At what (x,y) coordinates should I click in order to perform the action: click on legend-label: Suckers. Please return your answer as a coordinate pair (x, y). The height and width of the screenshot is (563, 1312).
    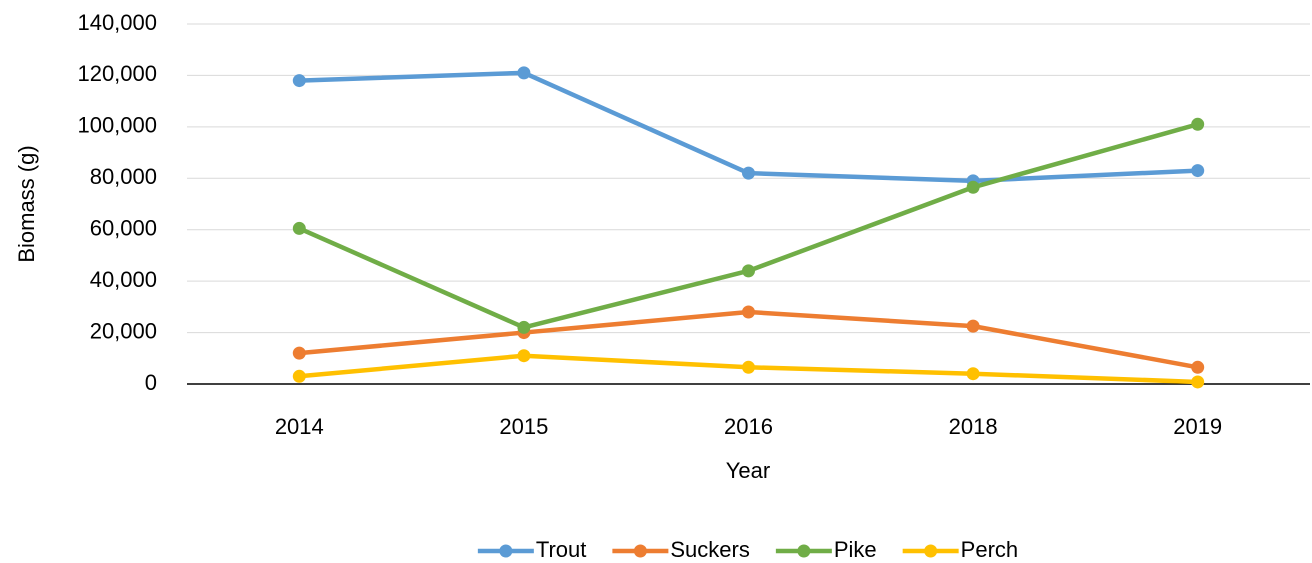
    Looking at the image, I should click on (709, 549).